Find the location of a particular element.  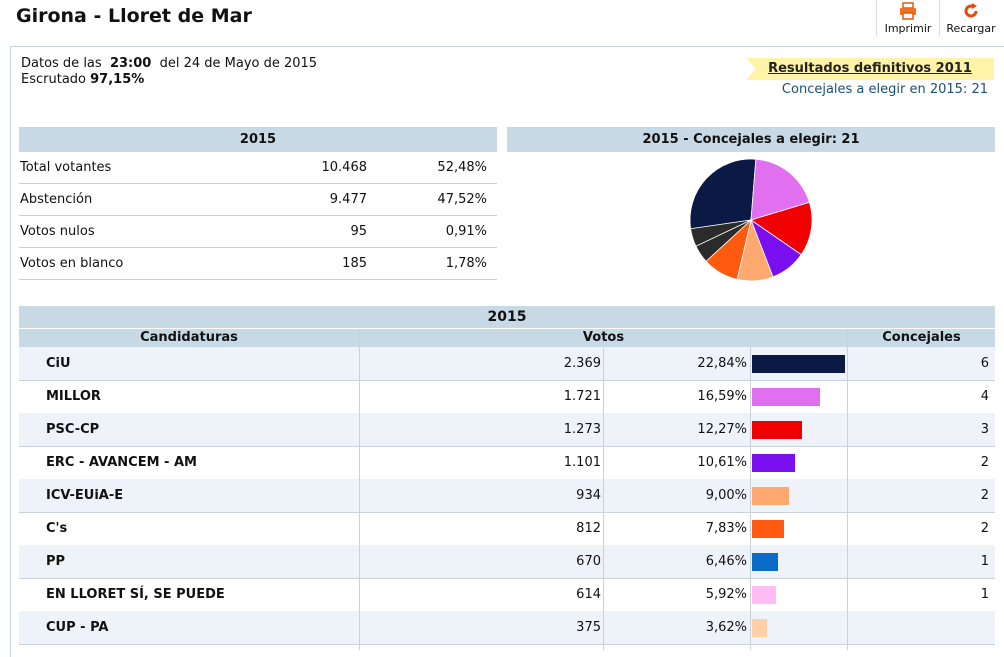

party-votes: 375 is located at coordinates (588, 627).